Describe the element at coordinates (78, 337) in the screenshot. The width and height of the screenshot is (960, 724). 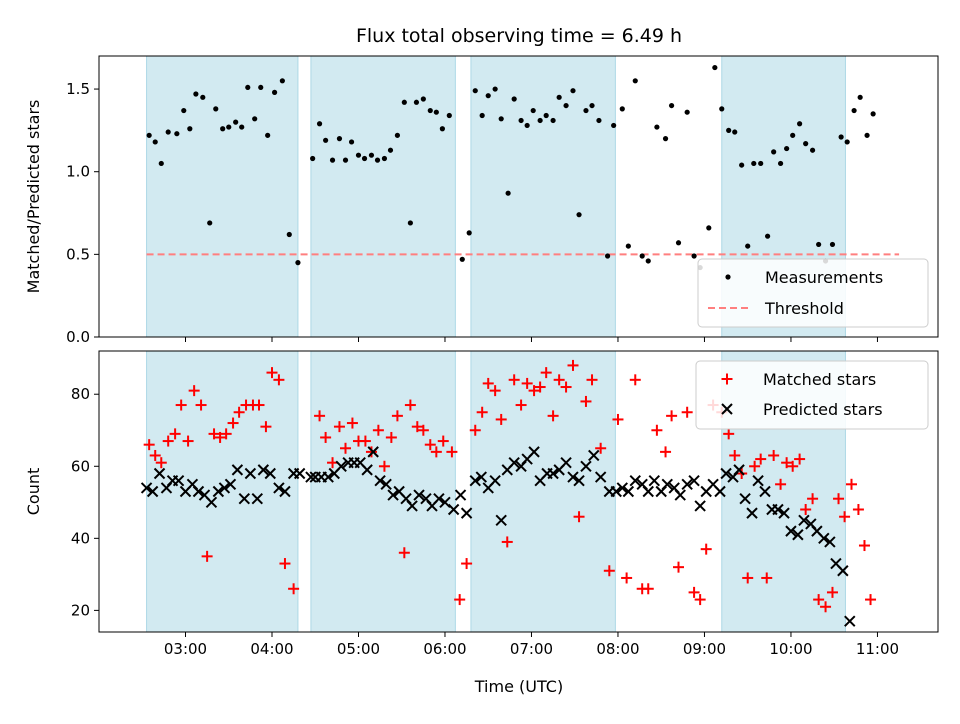
I see `y-tick-label: 0.0` at that location.